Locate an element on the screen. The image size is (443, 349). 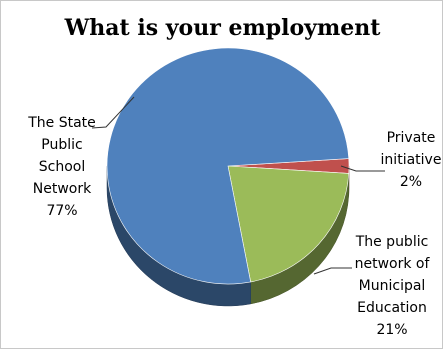
pie-slice is located at coordinates (288, 224).